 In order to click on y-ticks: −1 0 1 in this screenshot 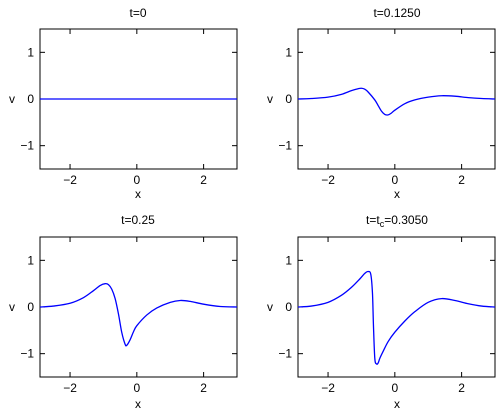, I will do `click(386, 99)`.